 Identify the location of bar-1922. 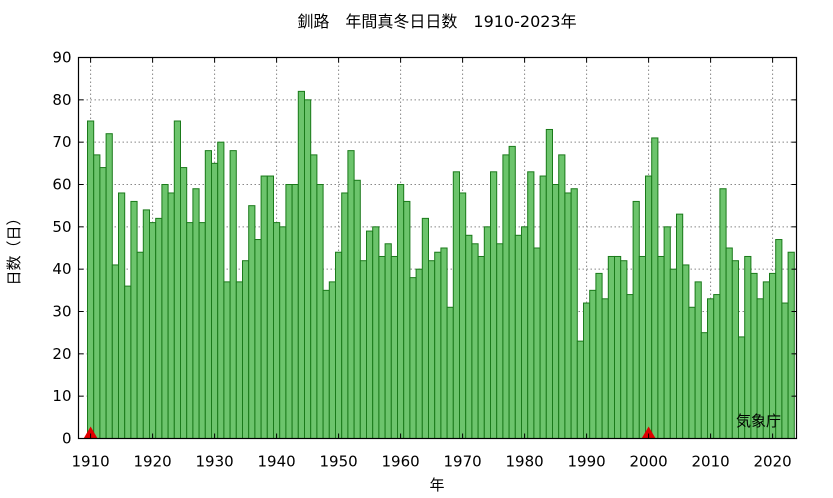
(165, 311).